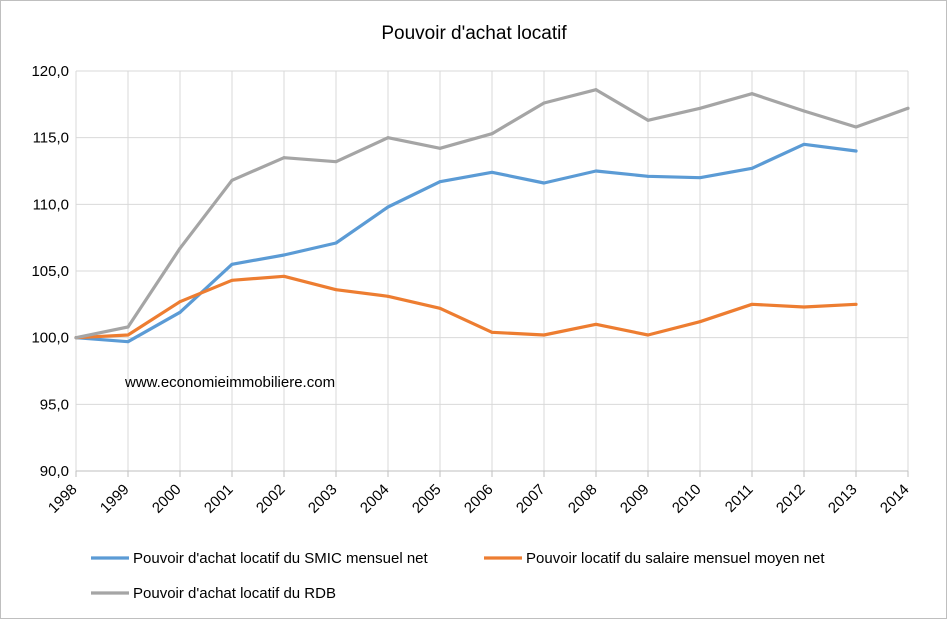 Image resolution: width=947 pixels, height=620 pixels. What do you see at coordinates (229, 382) in the screenshot?
I see `watermark-annotation: www.economieimmobiliere.com` at bounding box center [229, 382].